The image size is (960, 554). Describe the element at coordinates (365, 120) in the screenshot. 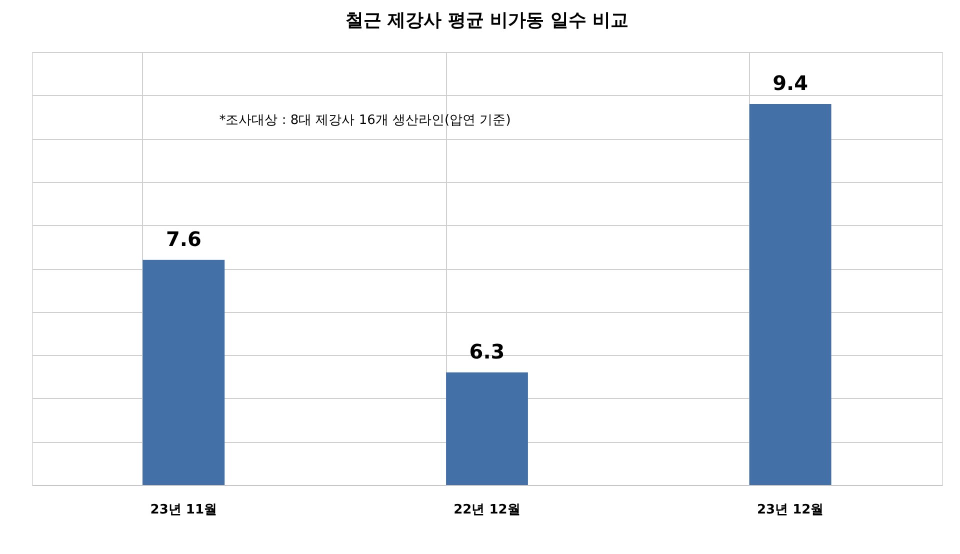

I see `annotation: *조사대상 : 8대 제강사 16개 생산라인(압연 기준)` at that location.